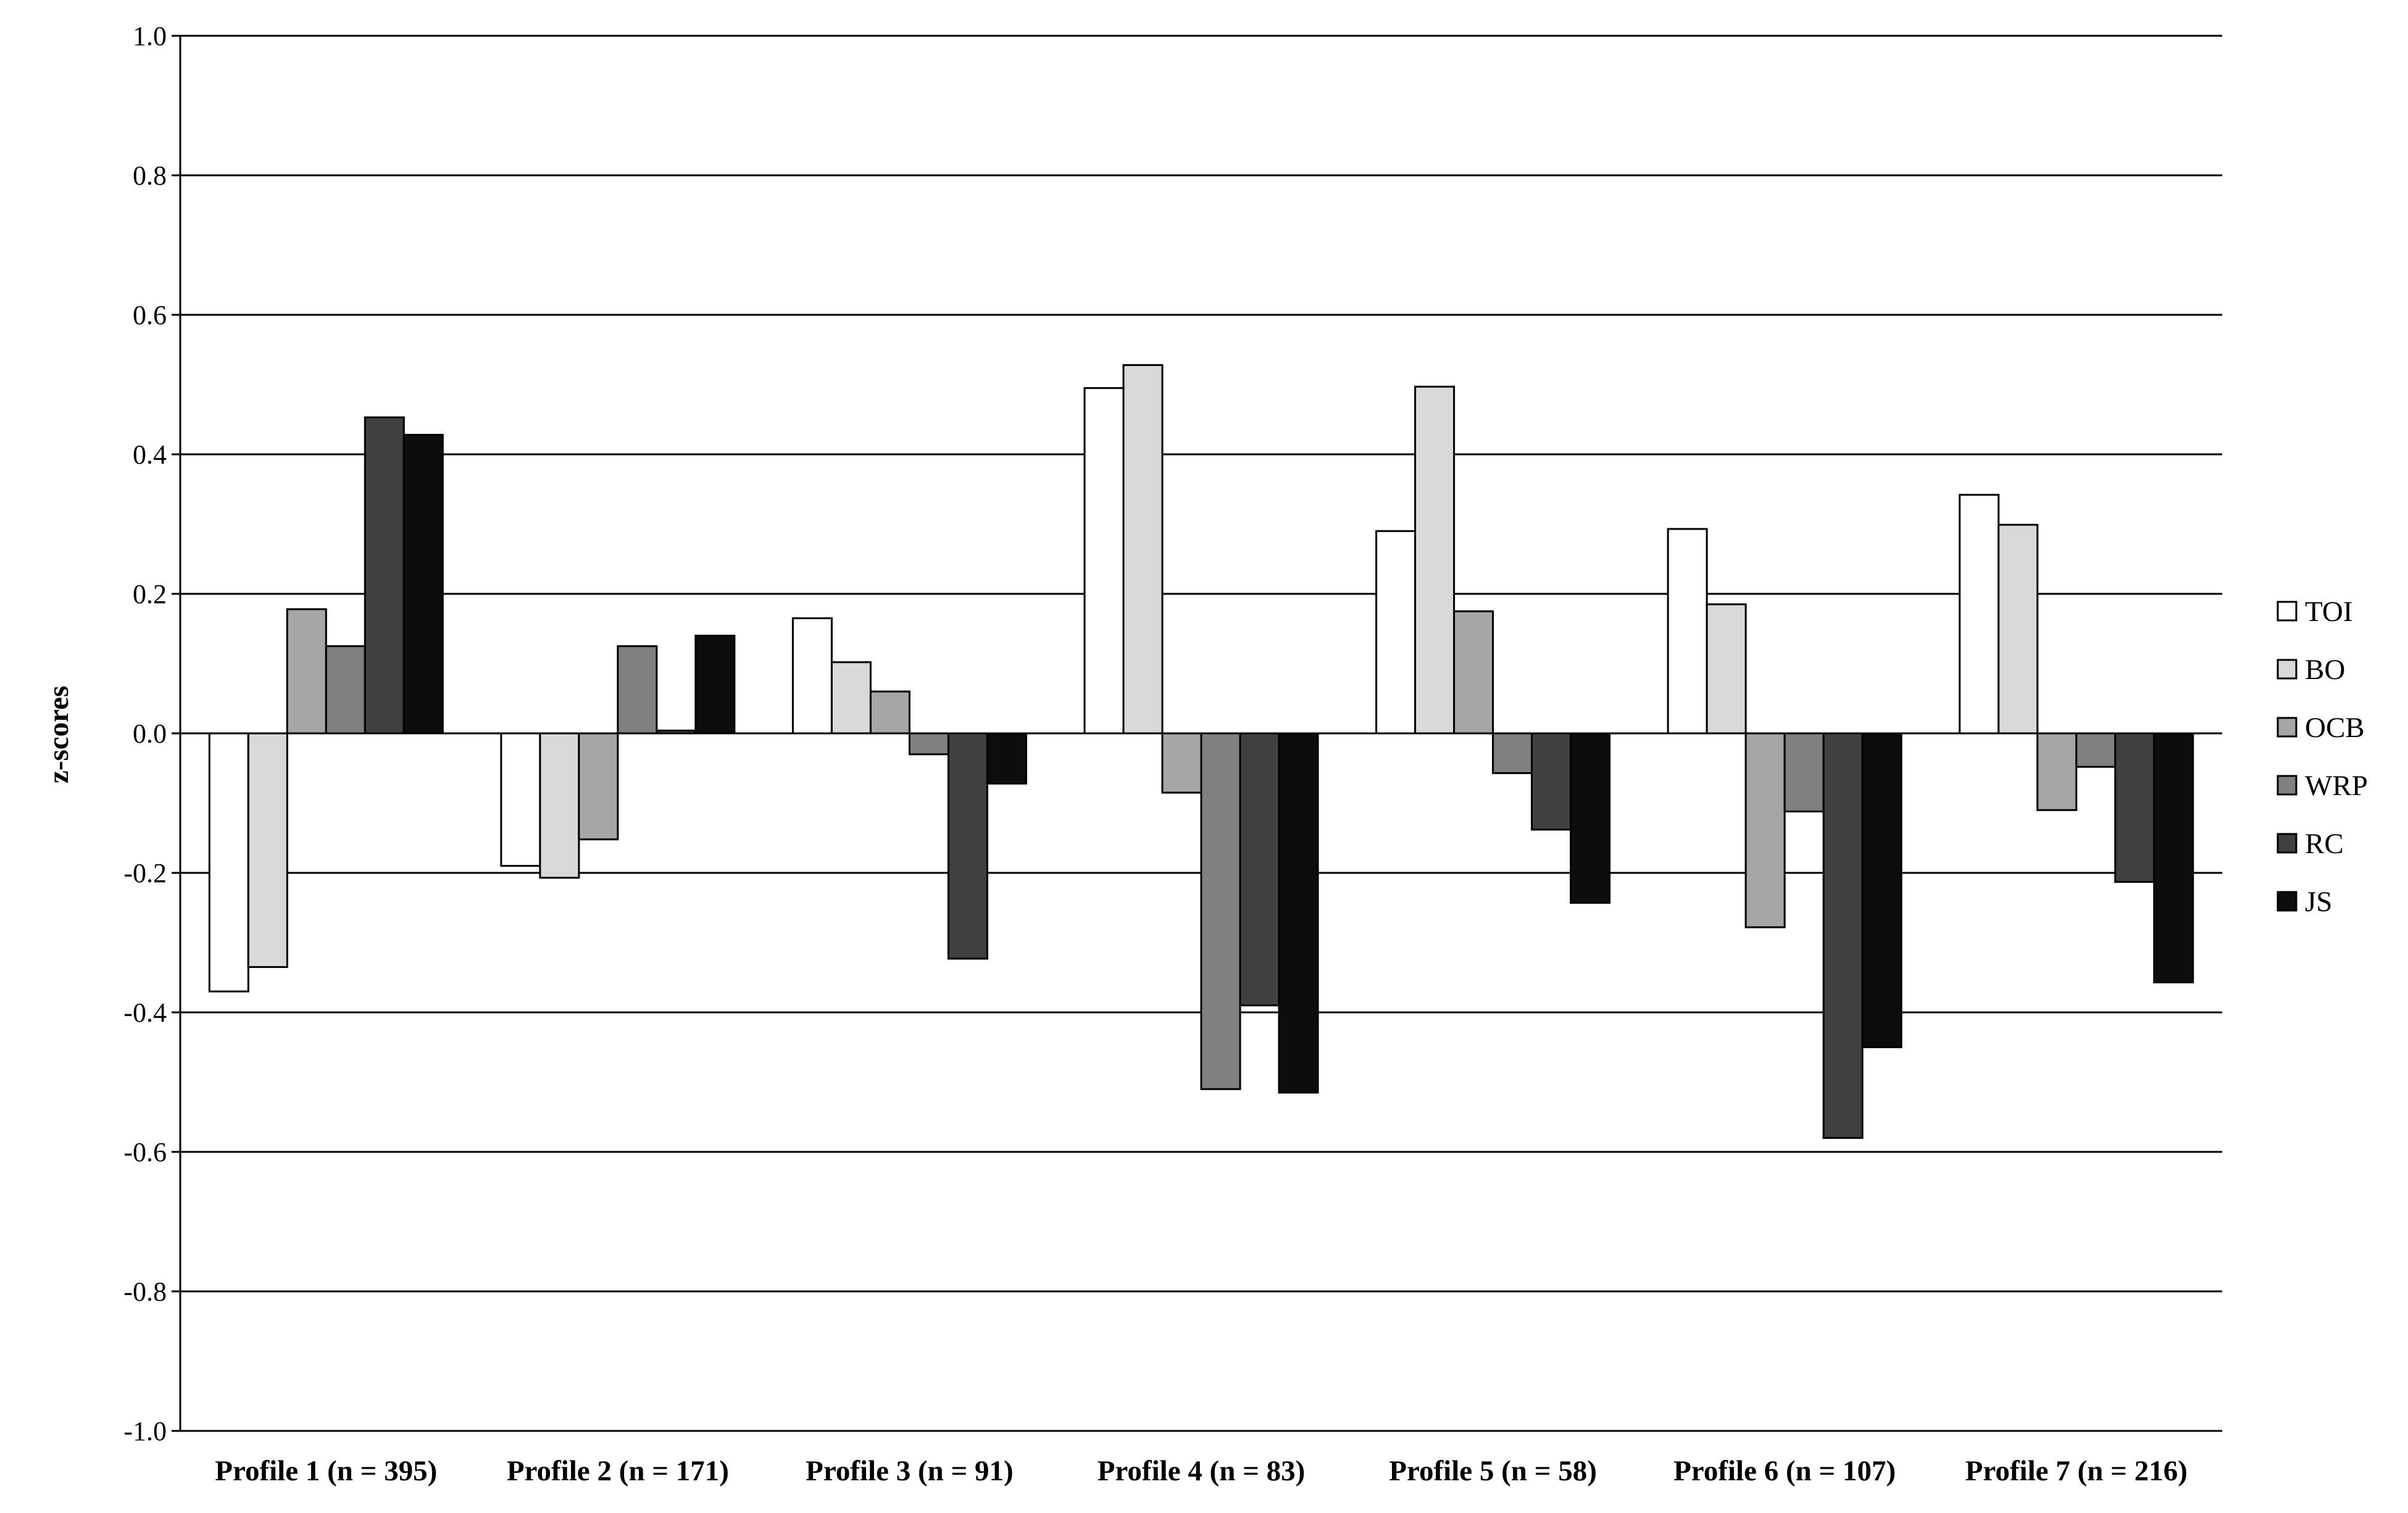 The height and width of the screenshot is (1513, 2408). Describe the element at coordinates (59, 734) in the screenshot. I see `y-axis-title: z-scores` at that location.